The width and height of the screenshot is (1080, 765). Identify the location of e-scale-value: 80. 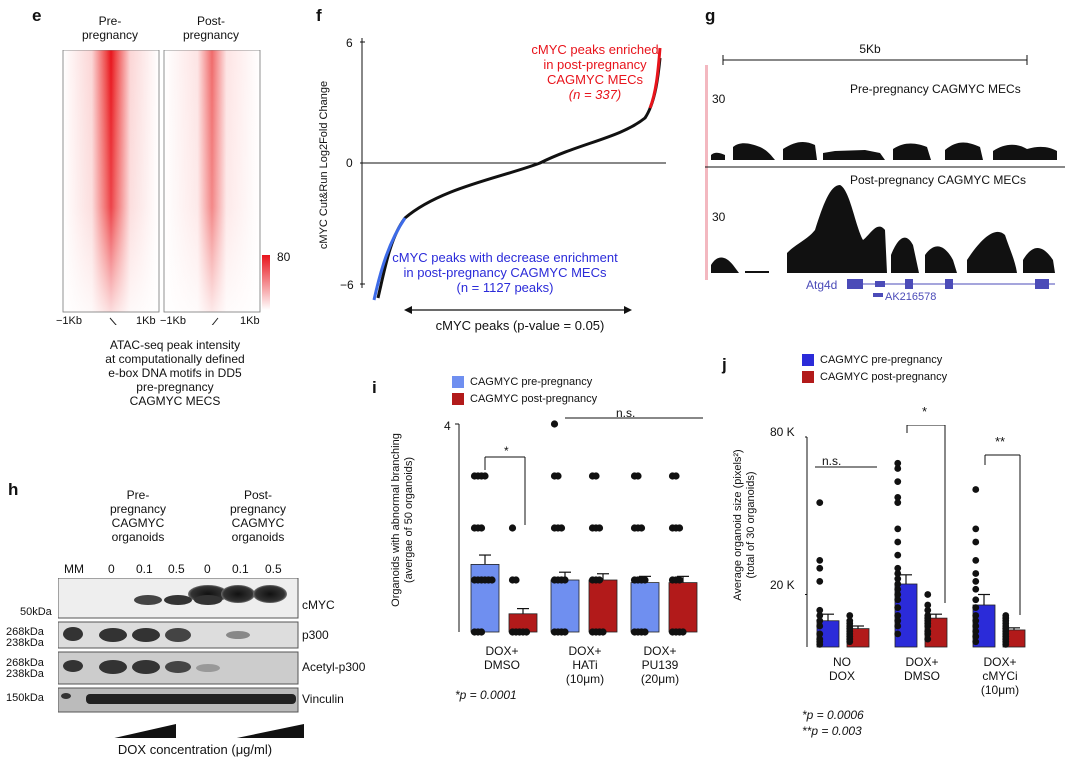
(284, 257).